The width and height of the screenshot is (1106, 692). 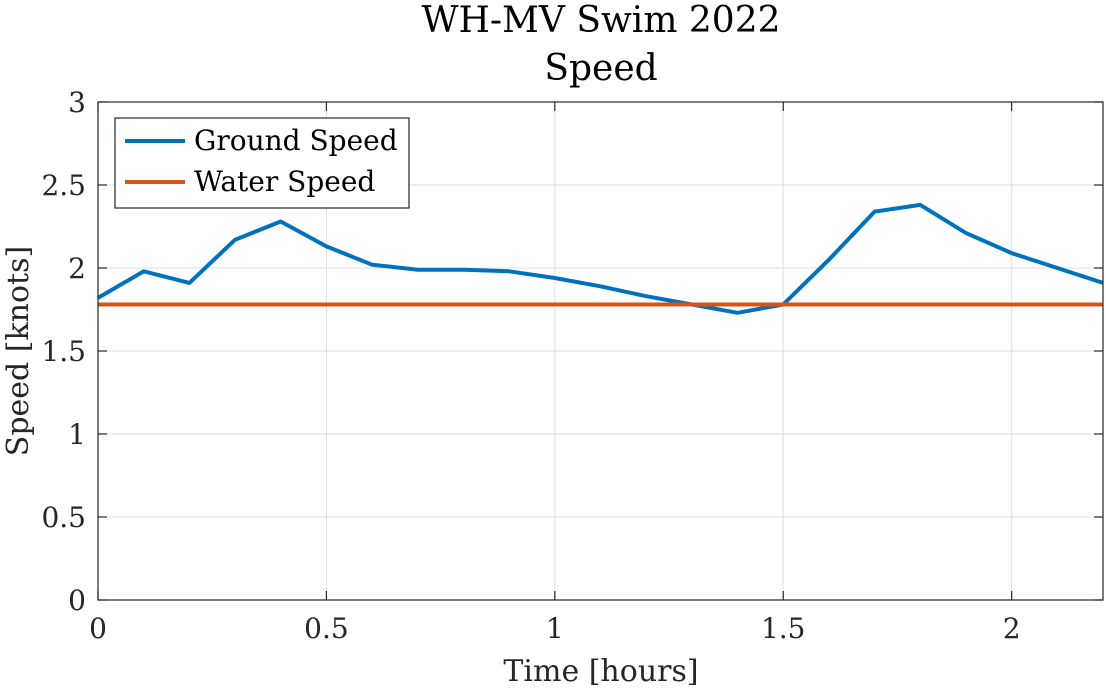 I want to click on legend-label: Water Speed, so click(x=284, y=181).